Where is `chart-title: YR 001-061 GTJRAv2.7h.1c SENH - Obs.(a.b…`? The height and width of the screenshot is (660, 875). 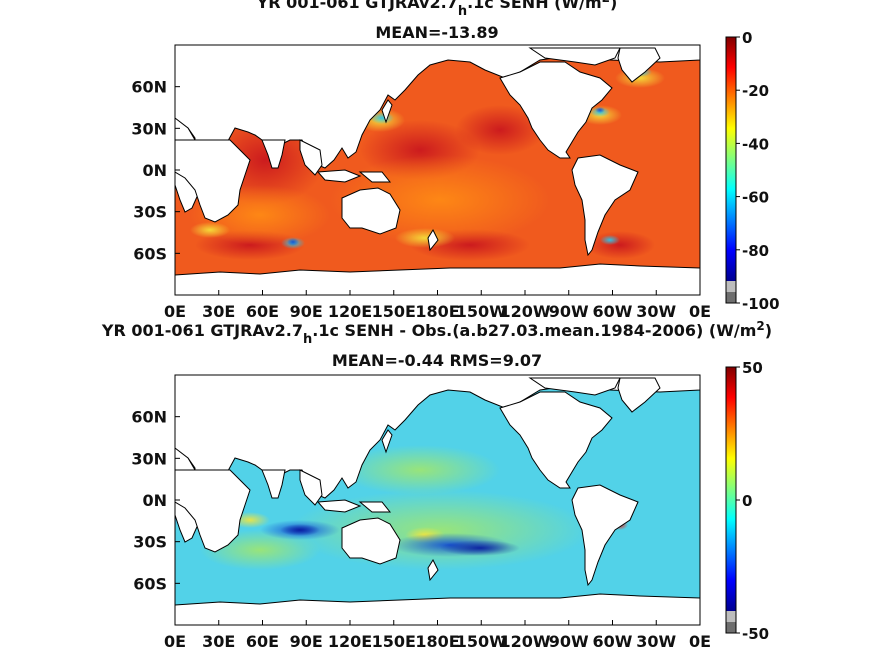
chart-title: YR 001-061 GTJRAv2.7h.1c SENH - Obs.(a.b… is located at coordinates (436, 333).